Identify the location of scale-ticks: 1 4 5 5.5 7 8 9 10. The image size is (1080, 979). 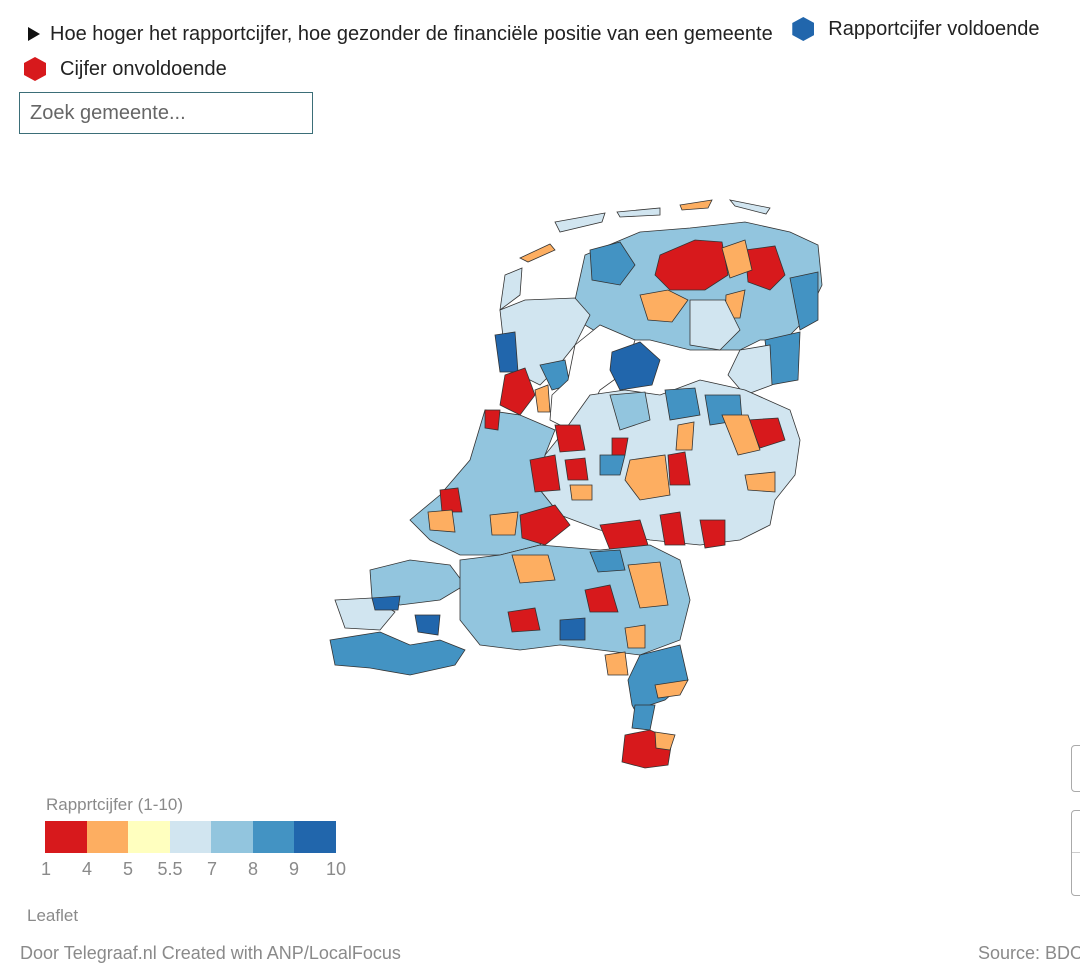
(200, 871).